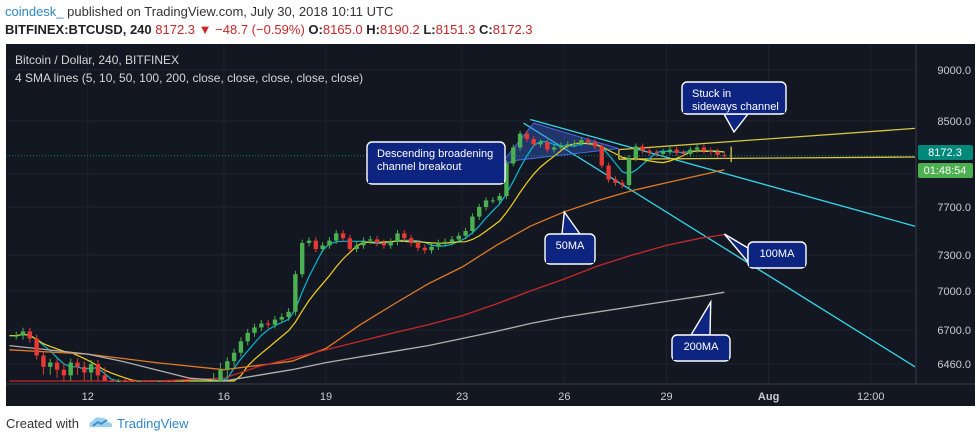  What do you see at coordinates (97, 60) in the screenshot?
I see `chart-title: Bitcoin / Dollar, 240, BITFINEX` at bounding box center [97, 60].